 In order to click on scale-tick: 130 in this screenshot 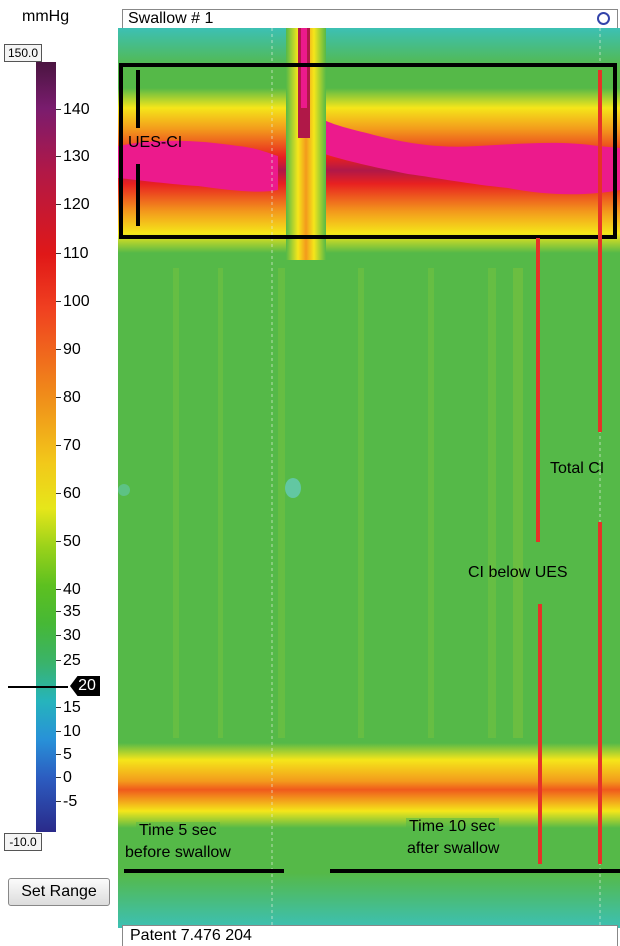, I will do `click(73, 157)`.